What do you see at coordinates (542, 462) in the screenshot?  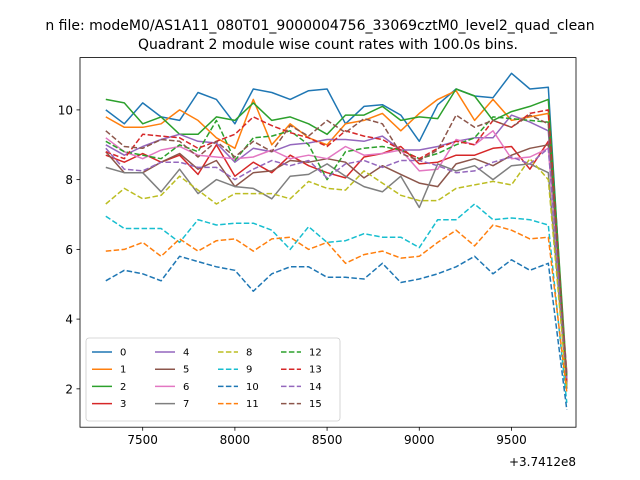 I see `x-axis-offset-label: +3.7412e8` at bounding box center [542, 462].